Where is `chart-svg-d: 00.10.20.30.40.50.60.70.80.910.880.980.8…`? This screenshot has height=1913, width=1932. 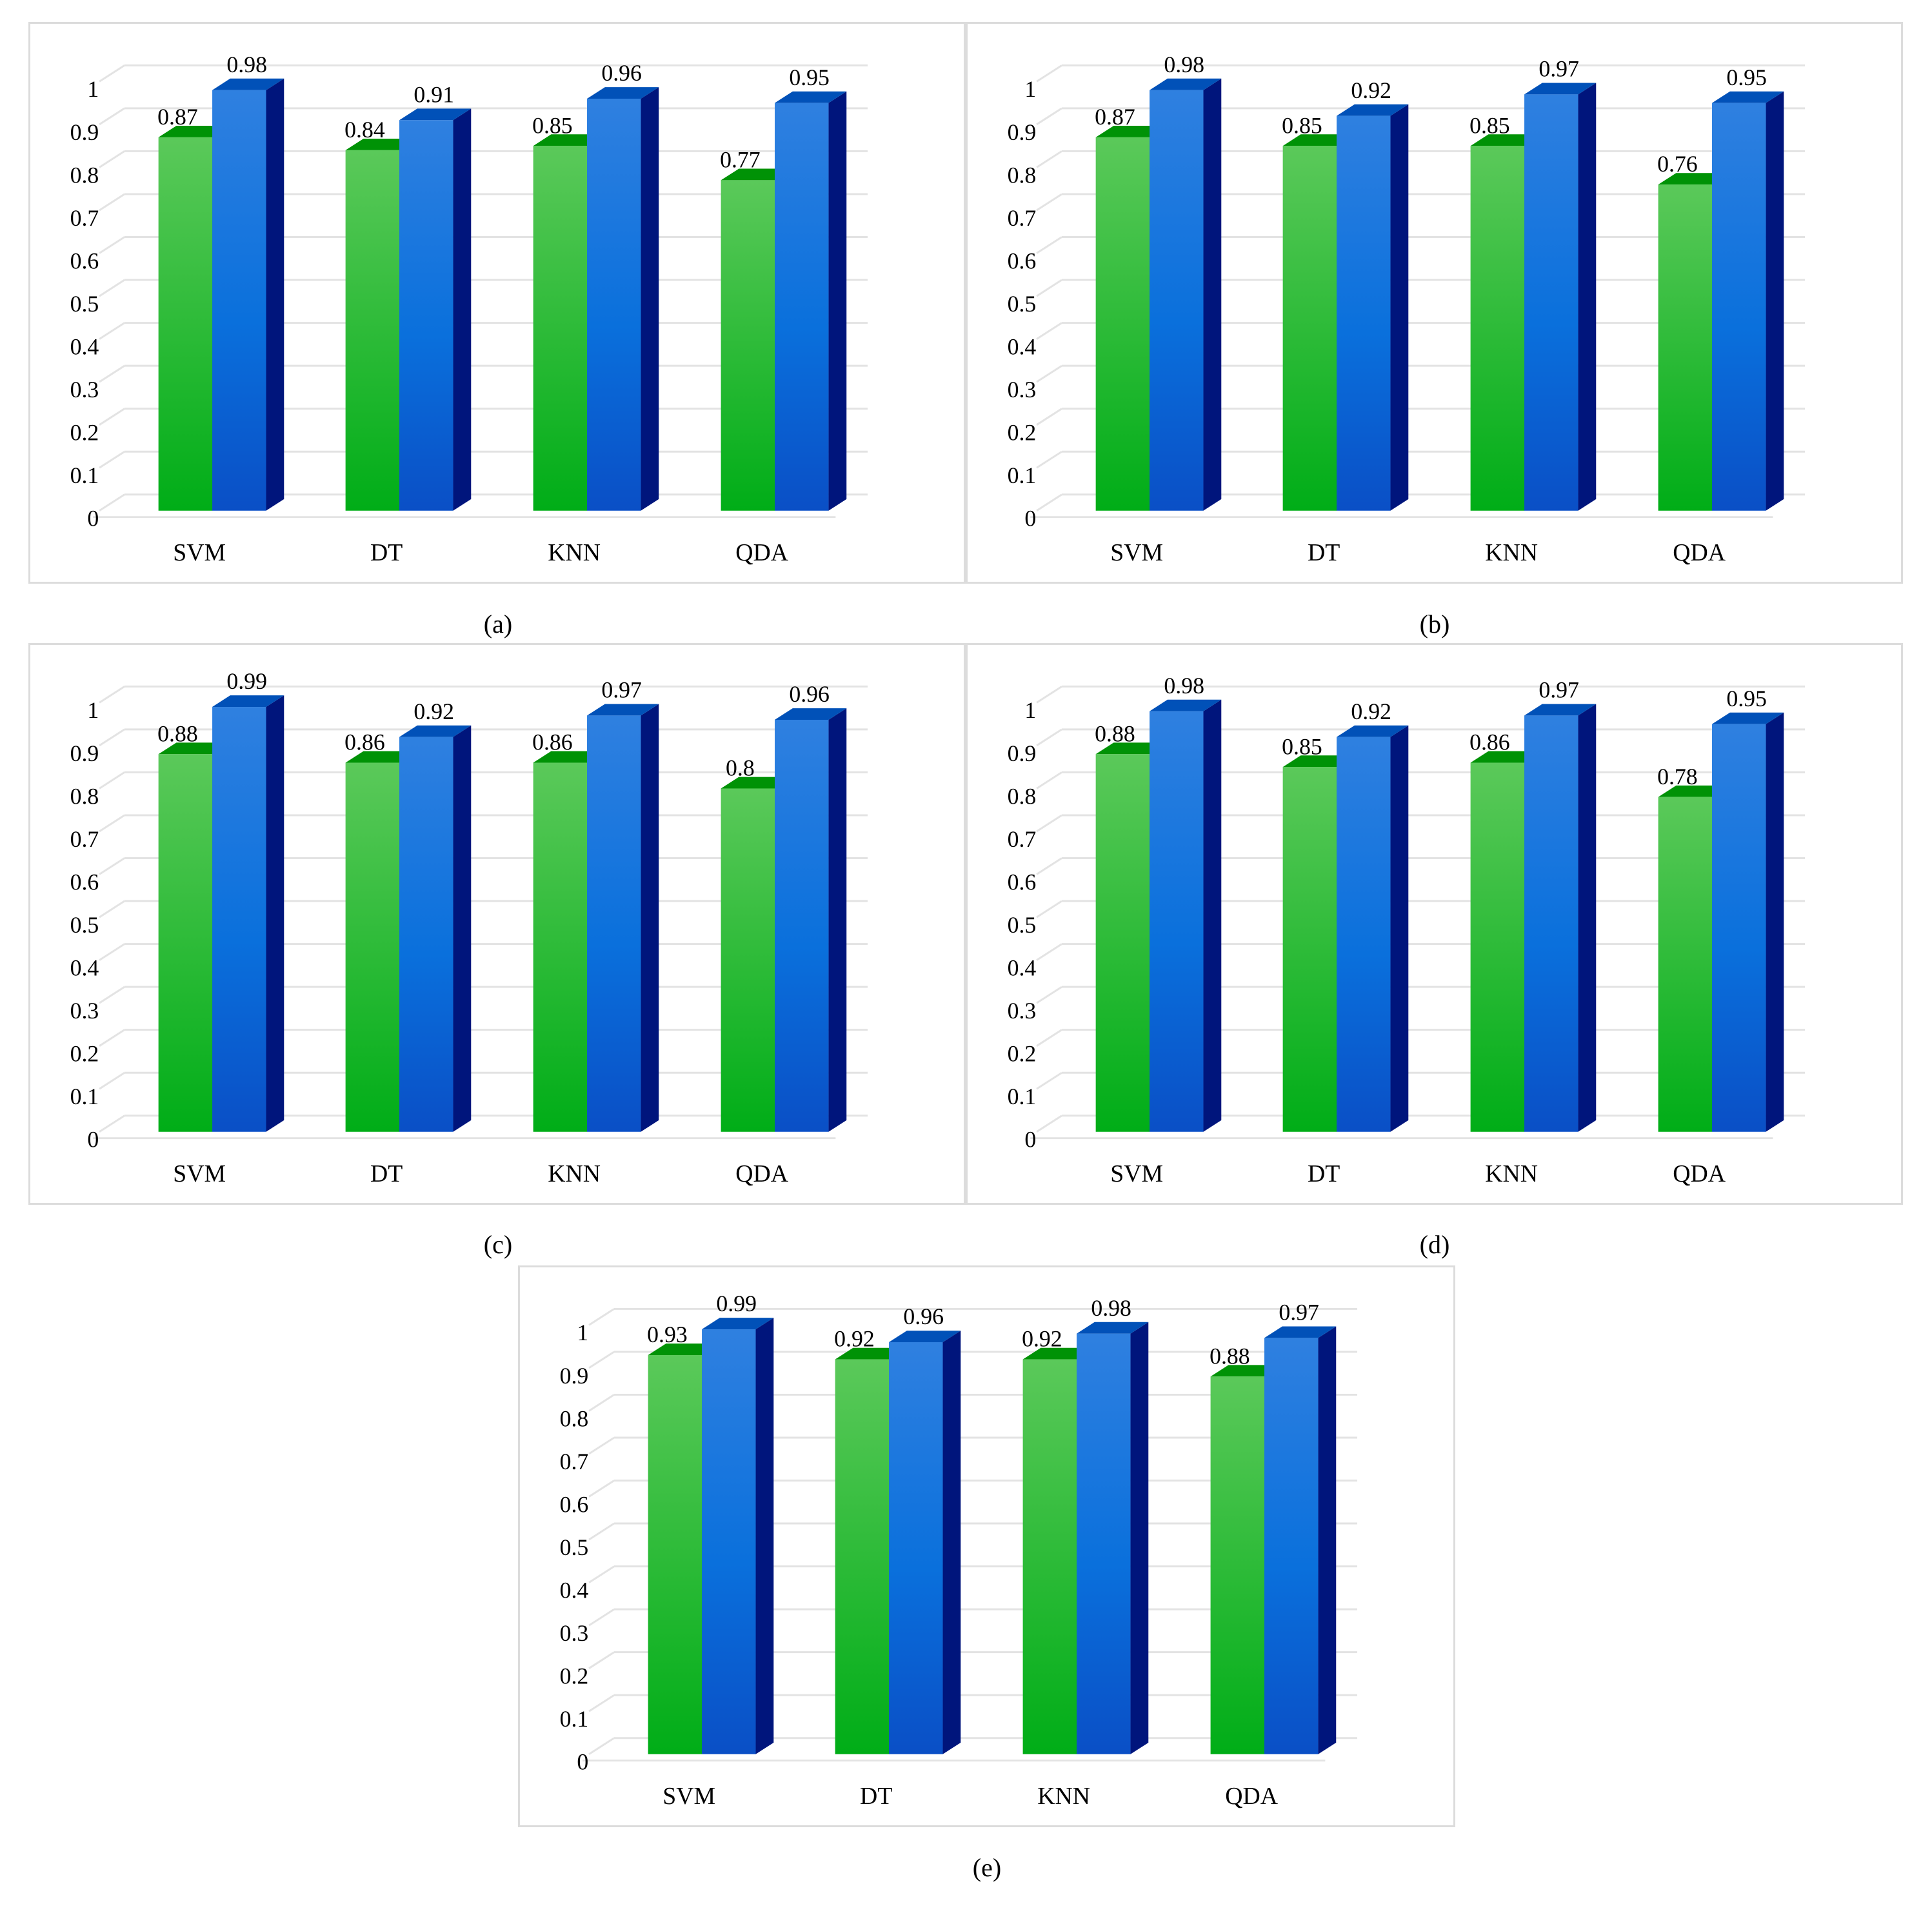
chart-svg-d: 00.10.20.30.40.50.60.70.80.910.880.980.8… is located at coordinates (1407, 930).